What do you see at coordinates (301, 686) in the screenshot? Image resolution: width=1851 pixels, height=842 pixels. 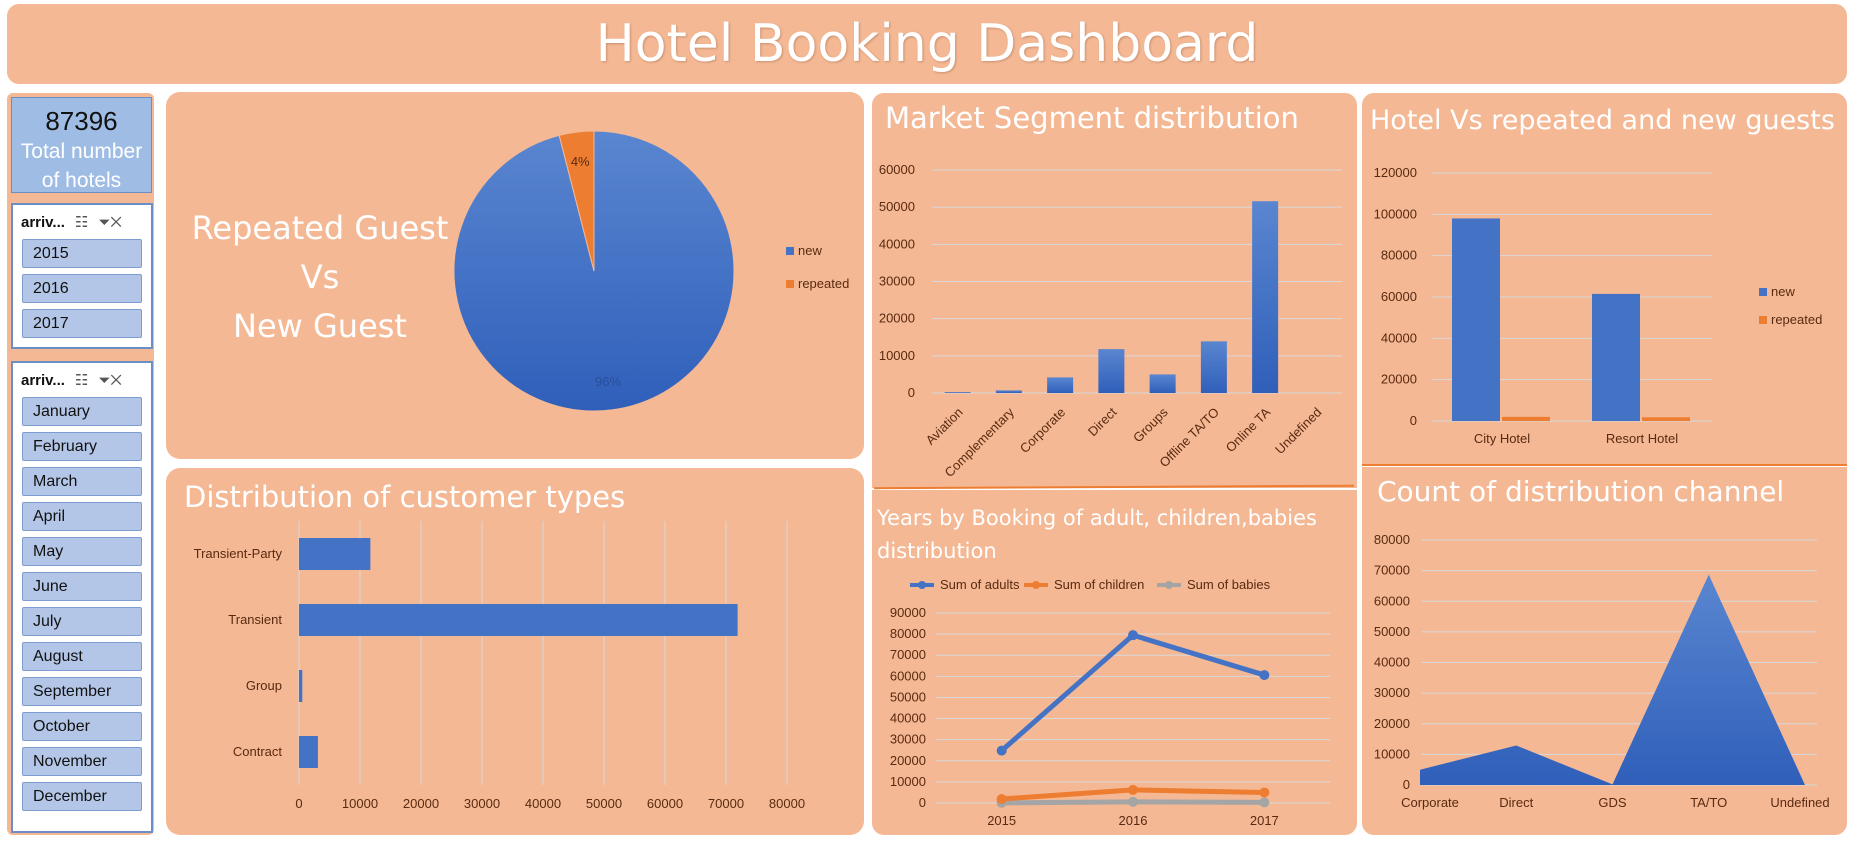 I see `bar-group` at bounding box center [301, 686].